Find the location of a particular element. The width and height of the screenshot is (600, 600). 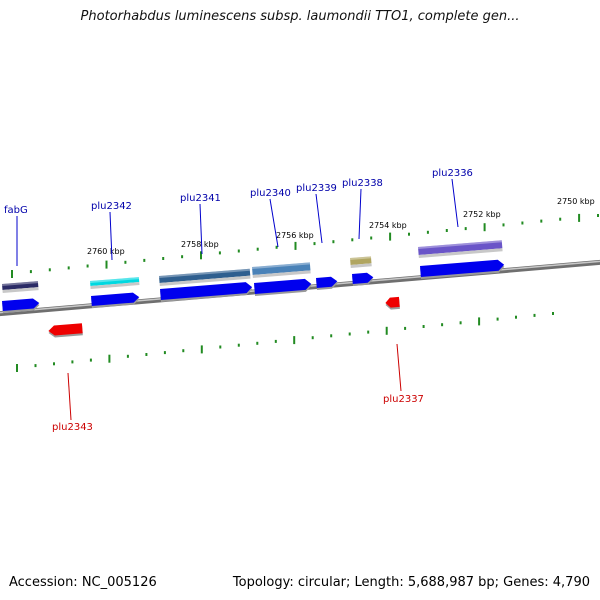

gene-arrow-plu2343 is located at coordinates (65, 330).